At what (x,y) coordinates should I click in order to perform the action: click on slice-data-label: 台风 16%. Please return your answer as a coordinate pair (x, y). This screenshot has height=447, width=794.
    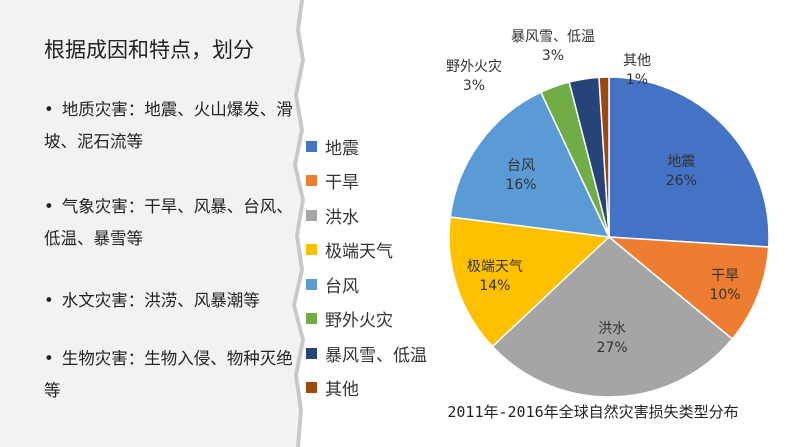
    Looking at the image, I should click on (520, 175).